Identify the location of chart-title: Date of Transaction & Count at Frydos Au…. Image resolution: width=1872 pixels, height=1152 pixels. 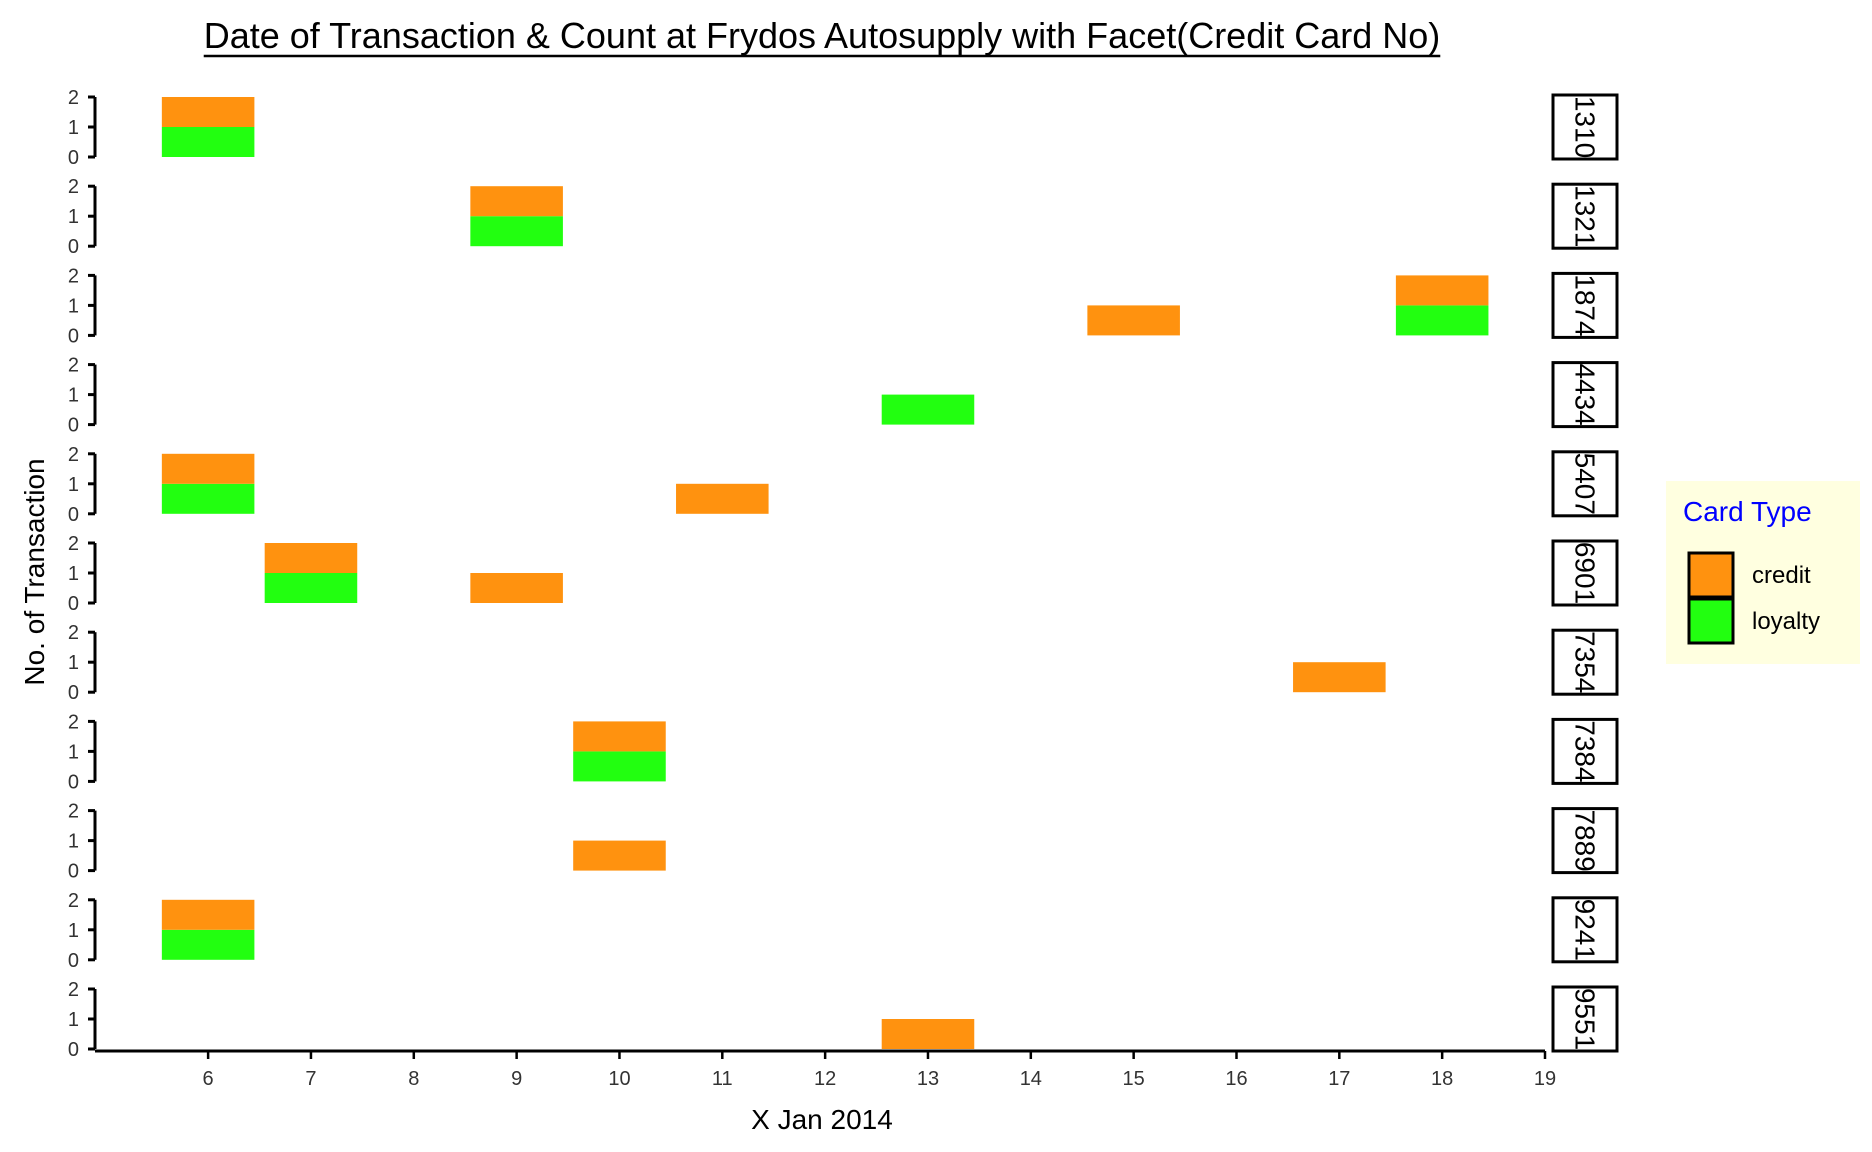
(822, 35).